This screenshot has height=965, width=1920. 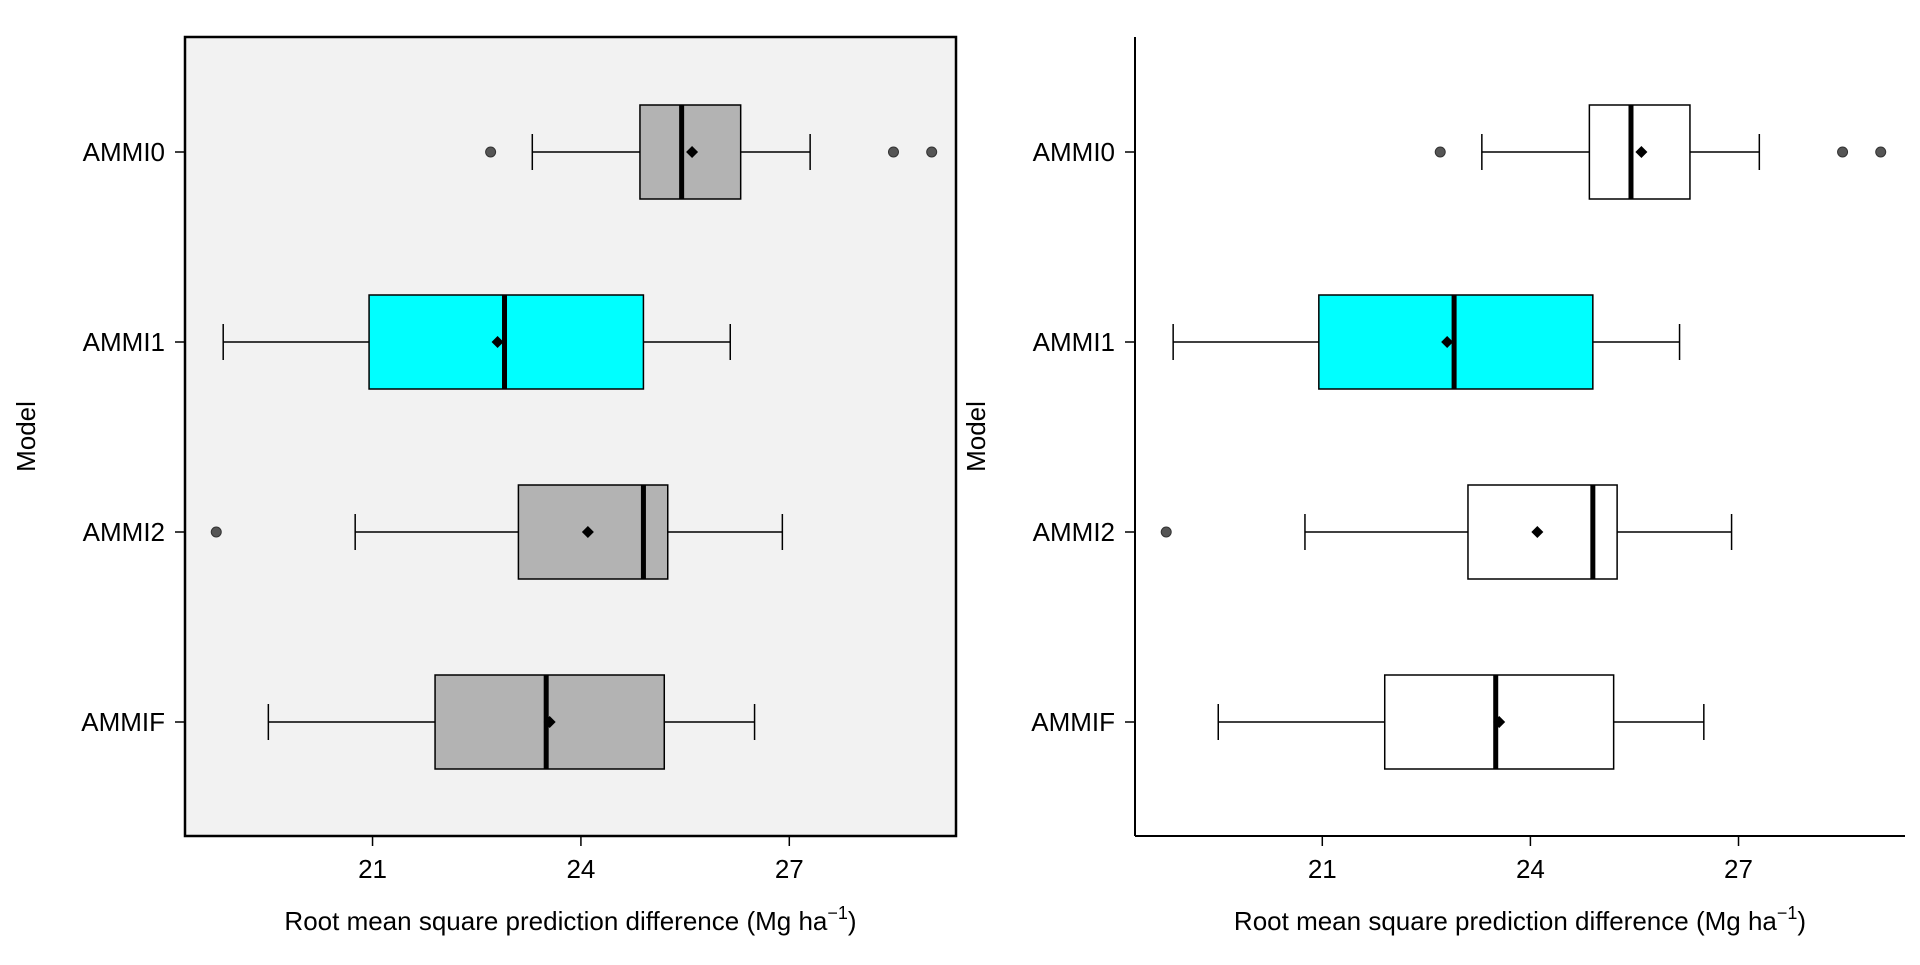 I want to click on left-y-axis-label: Model, so click(x=26, y=436).